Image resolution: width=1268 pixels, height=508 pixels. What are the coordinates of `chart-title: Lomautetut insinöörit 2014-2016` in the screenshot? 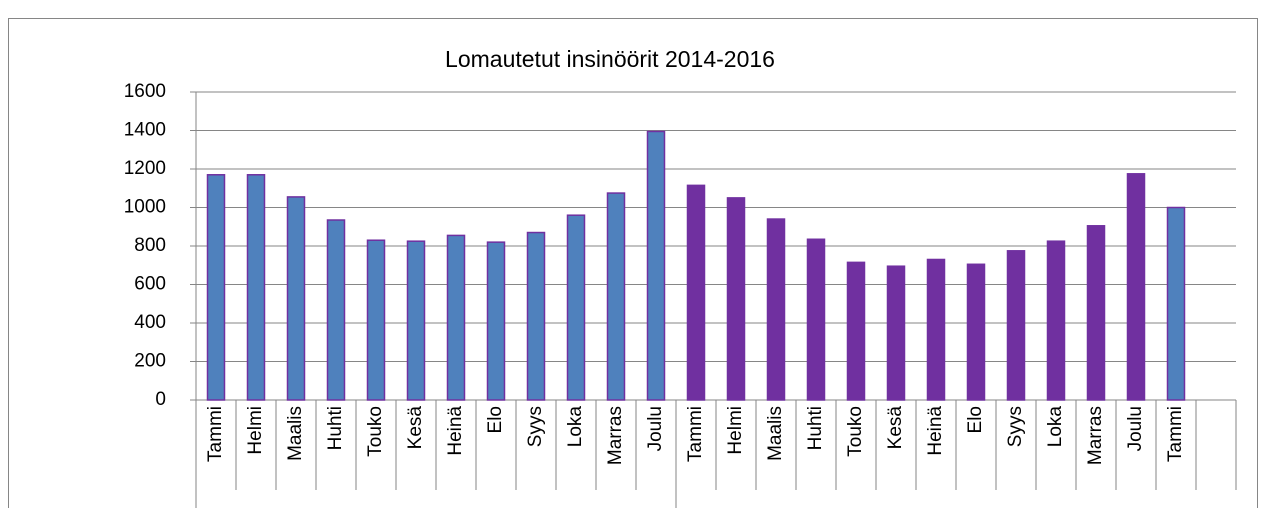 It's located at (610, 59).